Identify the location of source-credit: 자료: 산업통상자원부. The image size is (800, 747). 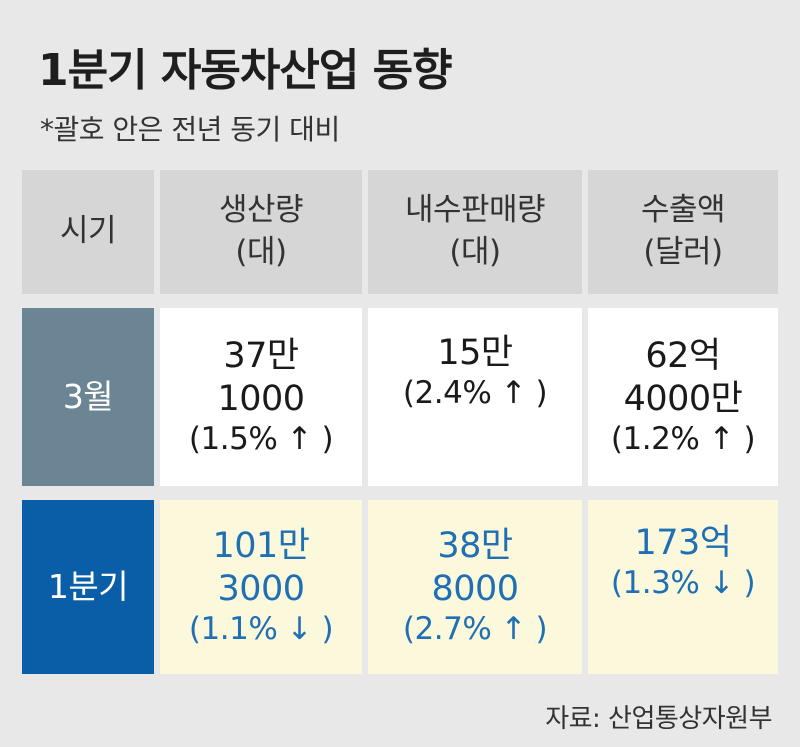
(658, 719).